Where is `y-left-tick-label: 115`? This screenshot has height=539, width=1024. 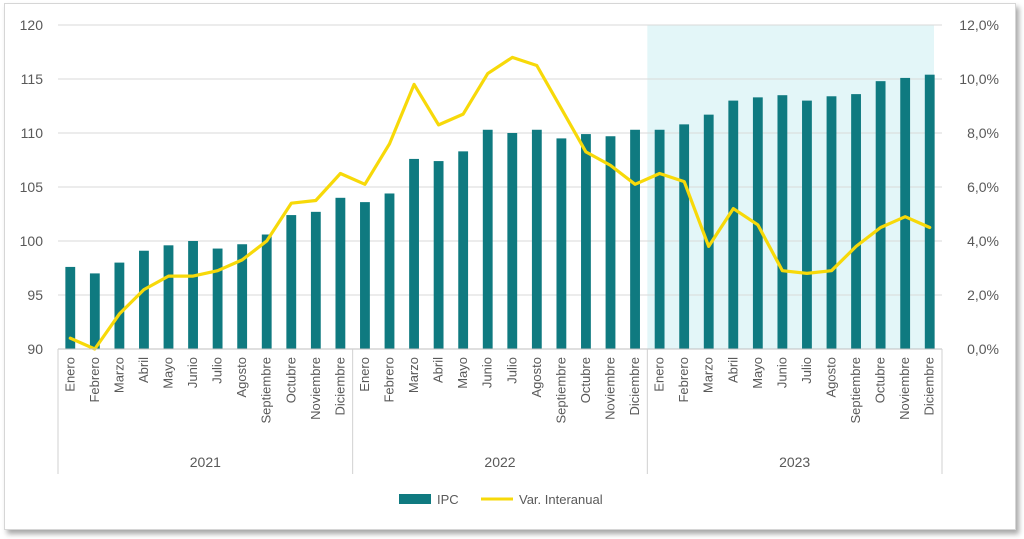
y-left-tick-label: 115 is located at coordinates (32, 79).